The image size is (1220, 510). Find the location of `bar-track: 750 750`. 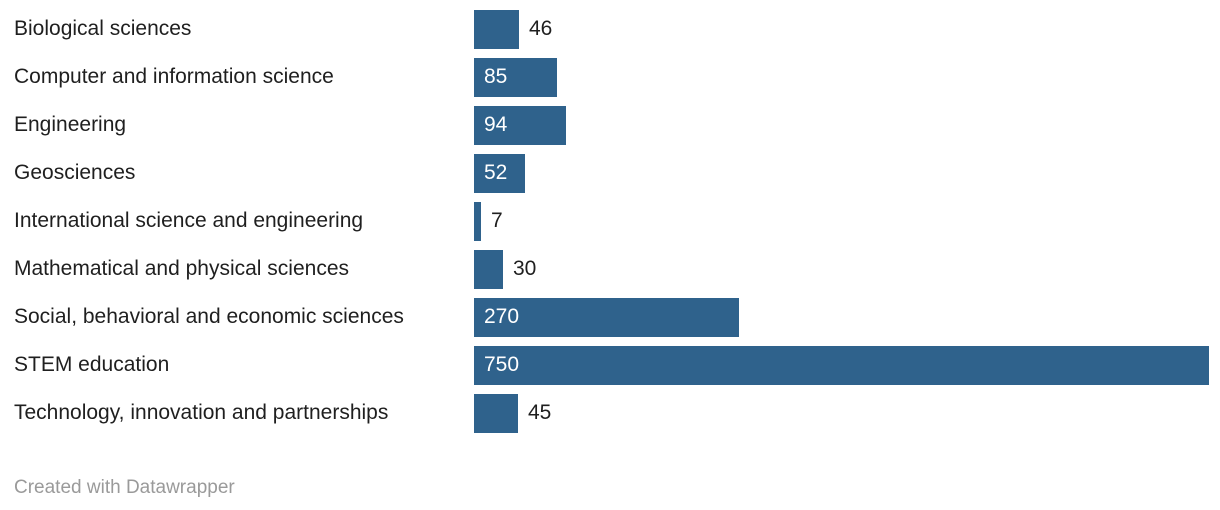

bar-track: 750 750 is located at coordinates (847, 365).